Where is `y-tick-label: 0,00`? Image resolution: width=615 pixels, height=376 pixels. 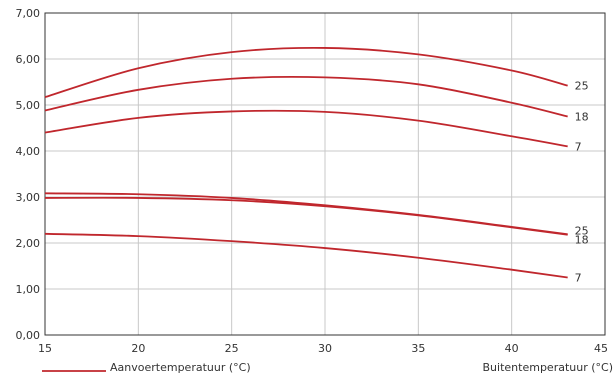 y-tick-label: 0,00 is located at coordinates (28, 335).